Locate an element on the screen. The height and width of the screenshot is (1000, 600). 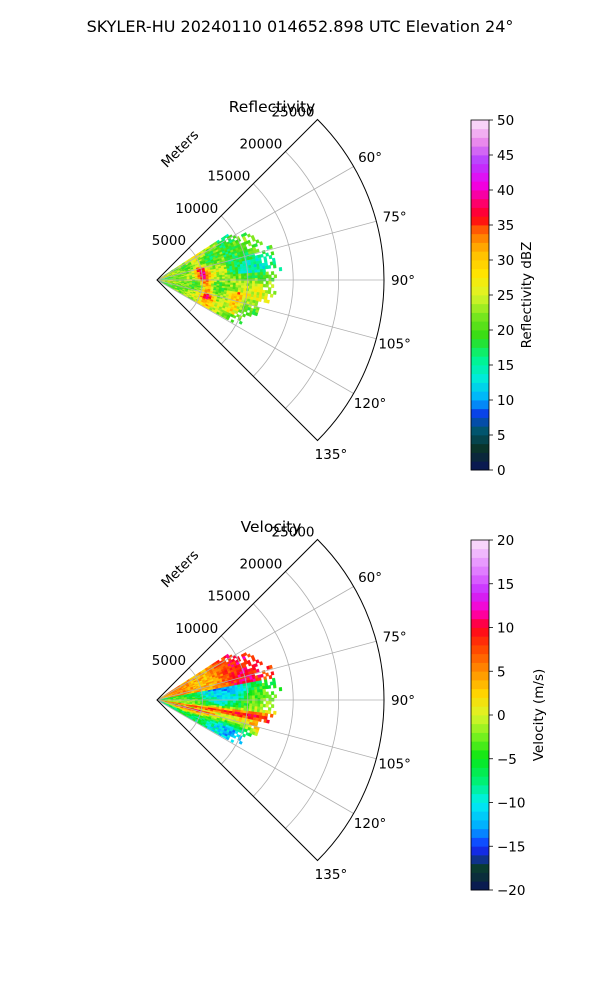
sector-outline is located at coordinates (270, 700).